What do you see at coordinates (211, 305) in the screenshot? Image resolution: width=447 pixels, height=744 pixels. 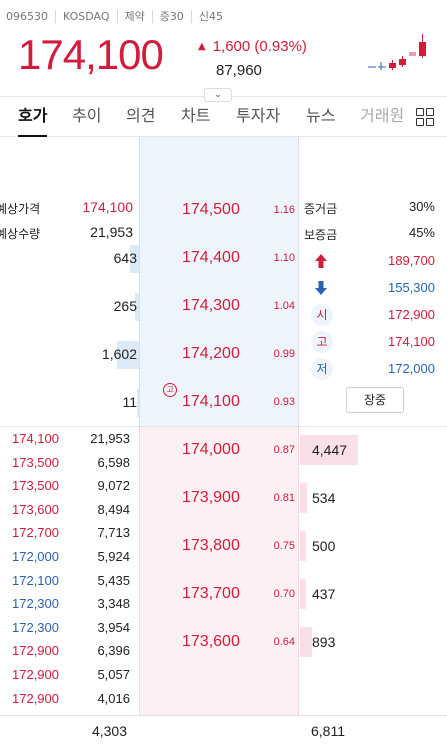 I see `ask-price: 174,300` at bounding box center [211, 305].